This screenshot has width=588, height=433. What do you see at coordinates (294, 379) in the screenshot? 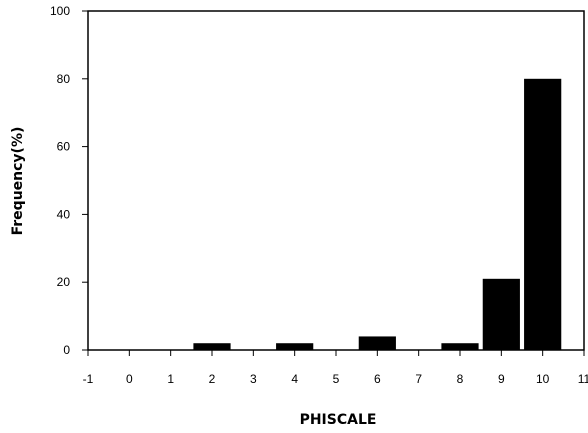
I see `x-tick-label: 4` at bounding box center [294, 379].